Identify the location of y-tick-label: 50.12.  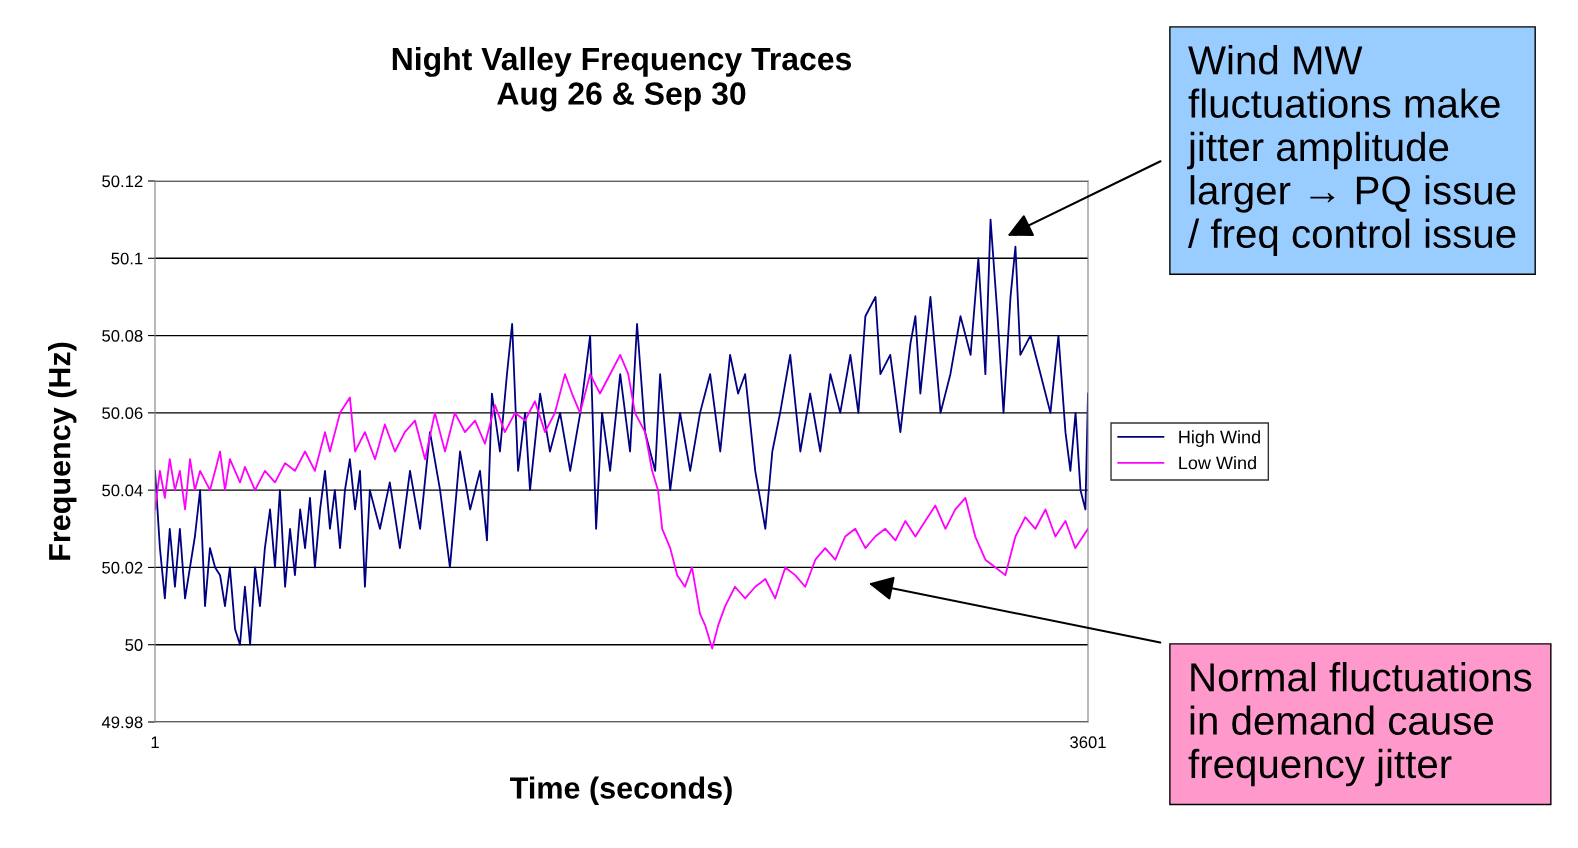
(122, 181).